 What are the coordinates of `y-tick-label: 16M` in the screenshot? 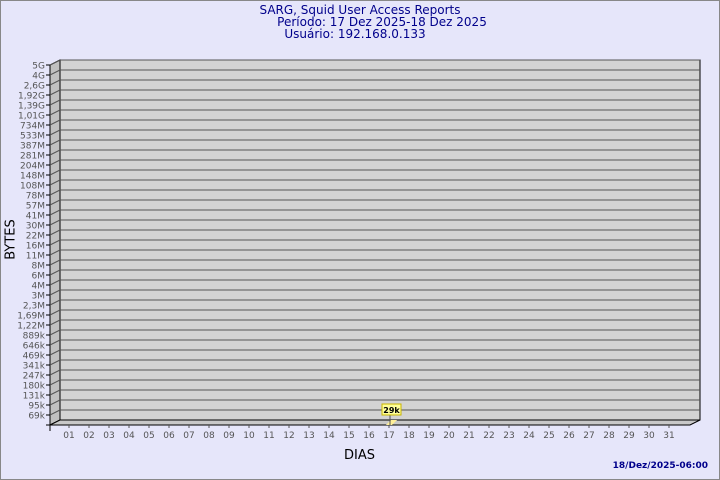 It's located at (35, 247).